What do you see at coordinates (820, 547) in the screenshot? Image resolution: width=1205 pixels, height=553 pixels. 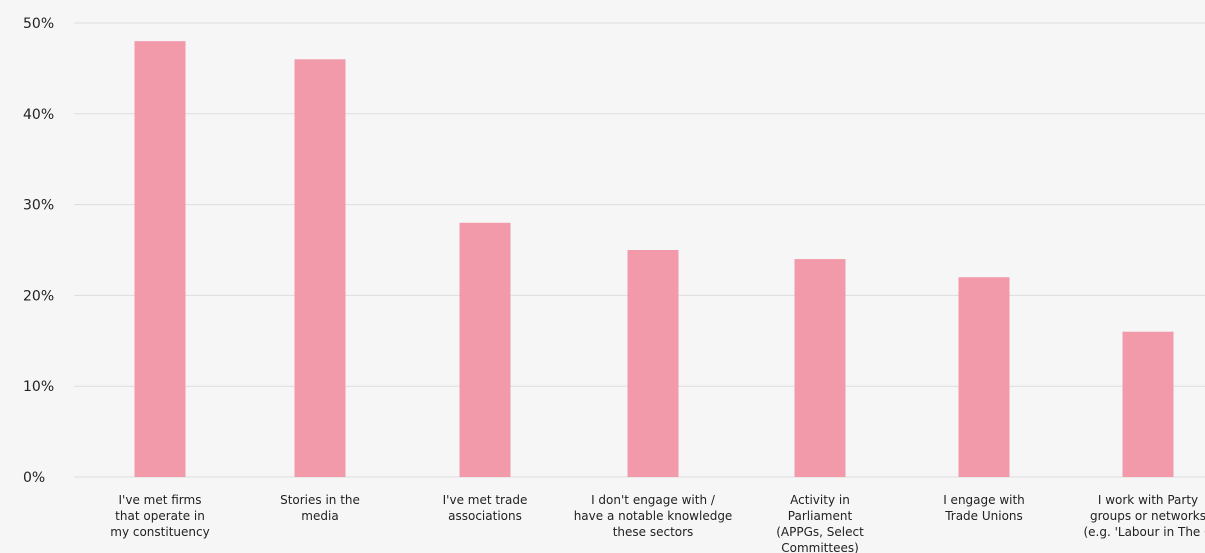 I see `x-category-label-line: Committees)` at bounding box center [820, 547].